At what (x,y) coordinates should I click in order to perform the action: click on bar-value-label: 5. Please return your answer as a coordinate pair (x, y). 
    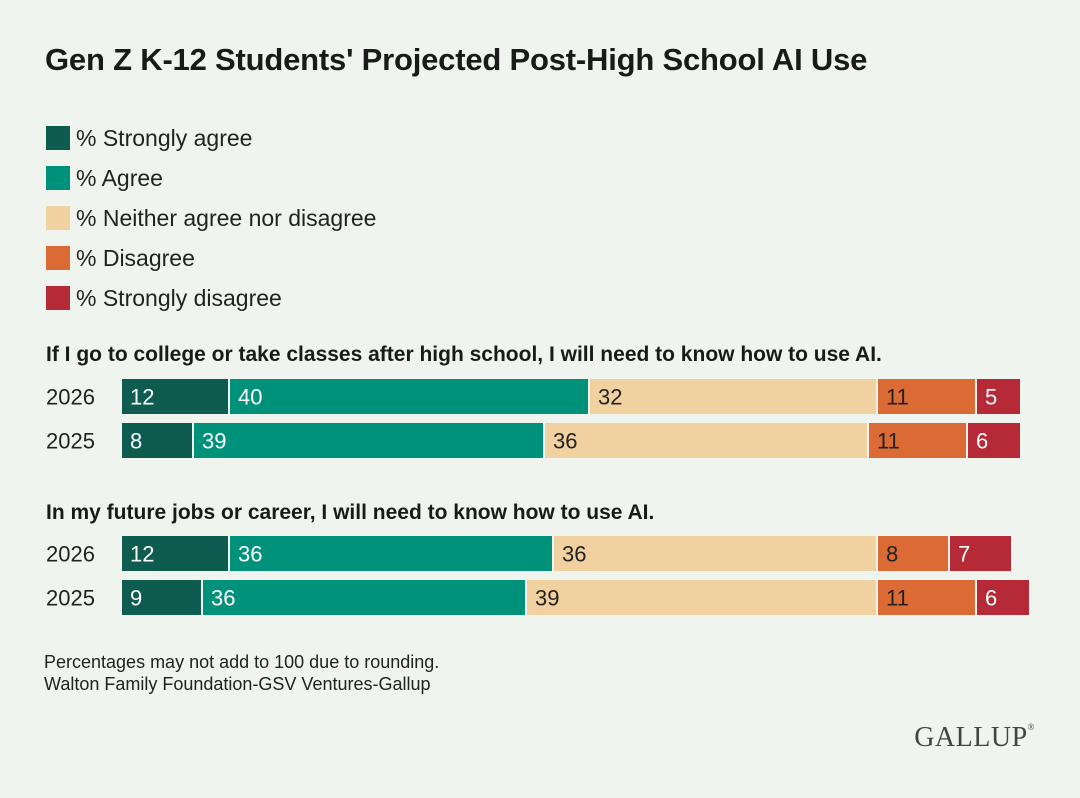
    Looking at the image, I should click on (991, 397).